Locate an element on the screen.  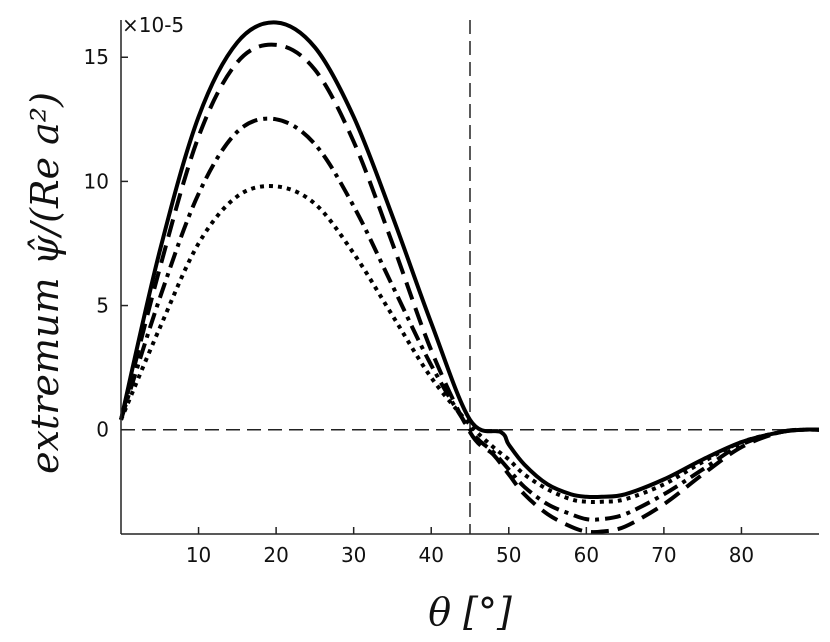
x-axis-label: θ [°] is located at coordinates (470, 612).